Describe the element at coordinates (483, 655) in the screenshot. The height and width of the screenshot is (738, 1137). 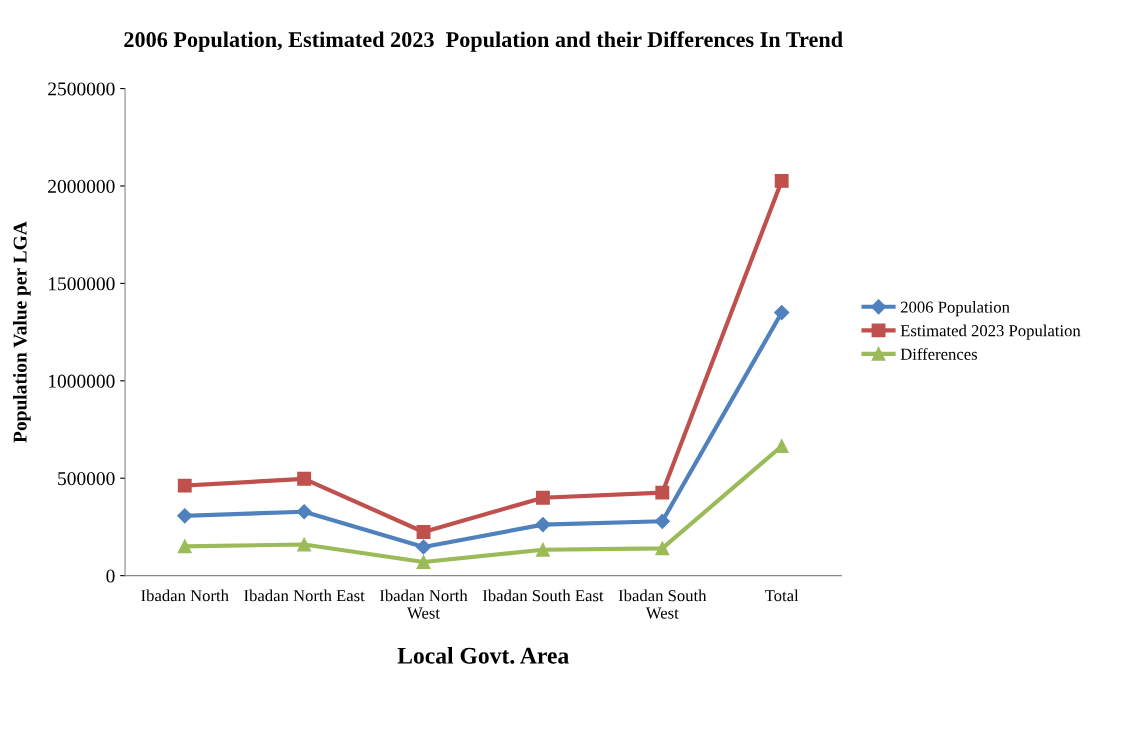
I see `x-axis-title: Local Govt. Area` at that location.